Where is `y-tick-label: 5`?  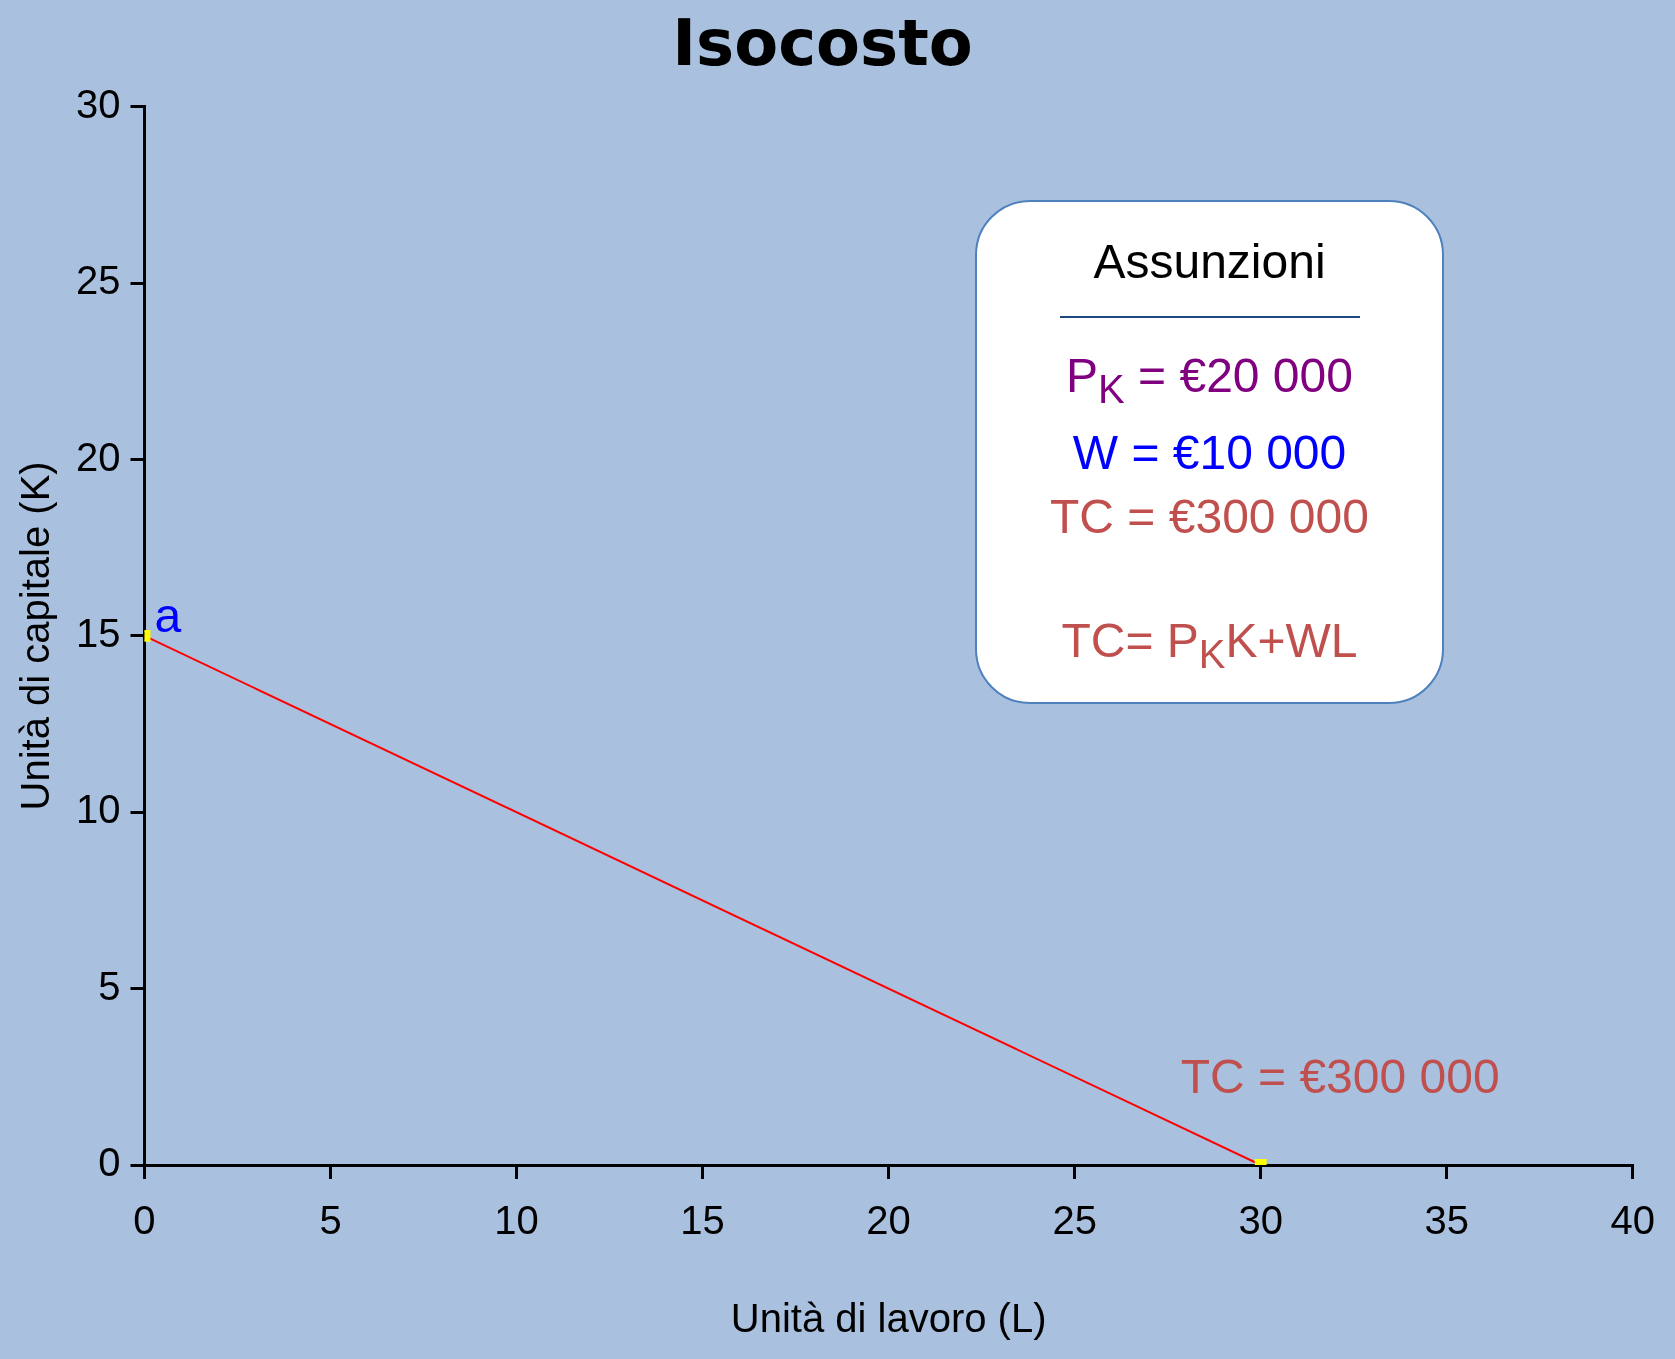 y-tick-label: 5 is located at coordinates (109, 985).